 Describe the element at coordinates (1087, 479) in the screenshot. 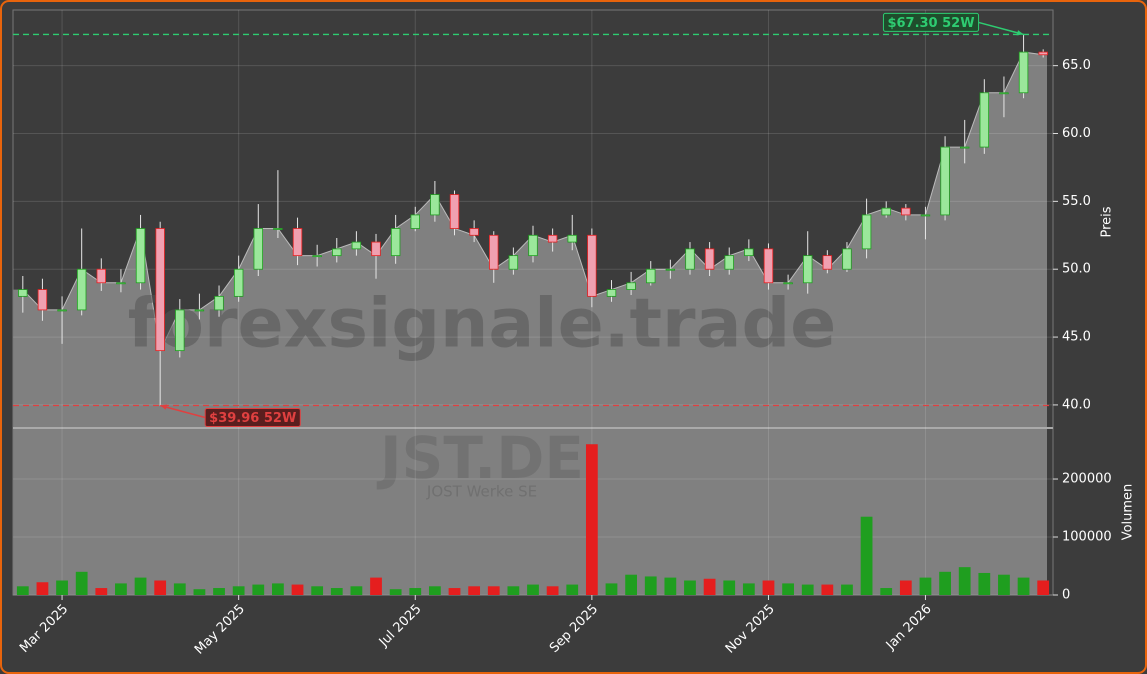

I see `volume-tick-label: 200000` at that location.